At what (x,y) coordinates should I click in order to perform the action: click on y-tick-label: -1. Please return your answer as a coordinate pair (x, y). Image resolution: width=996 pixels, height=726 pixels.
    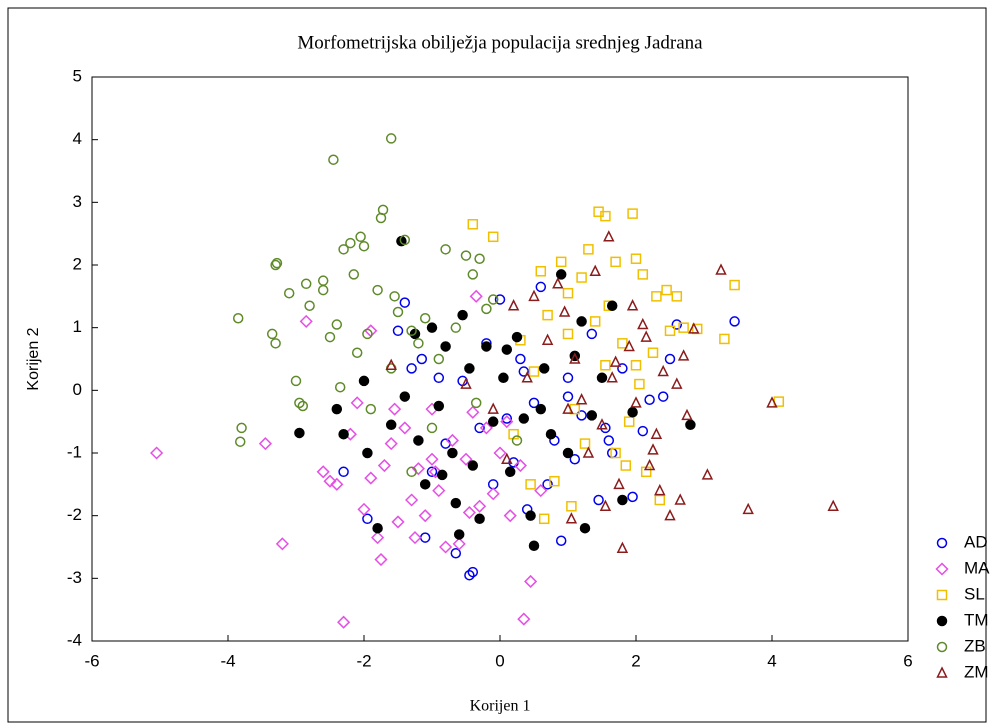
    Looking at the image, I should click on (74, 451).